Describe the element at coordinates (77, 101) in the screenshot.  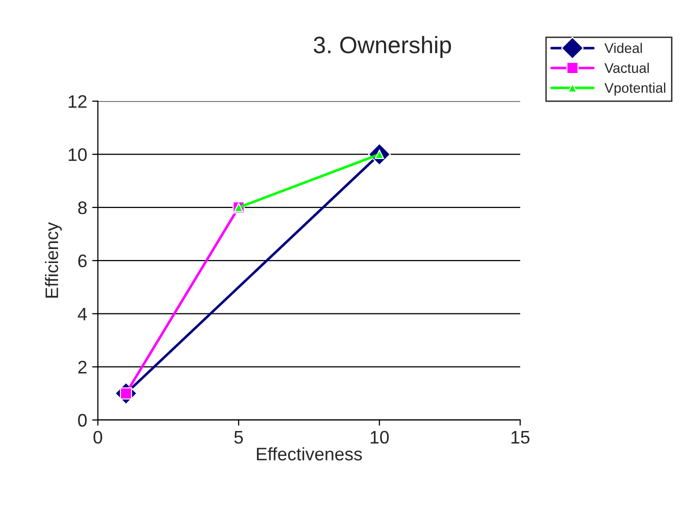
I see `y-tick-label: 12` at that location.